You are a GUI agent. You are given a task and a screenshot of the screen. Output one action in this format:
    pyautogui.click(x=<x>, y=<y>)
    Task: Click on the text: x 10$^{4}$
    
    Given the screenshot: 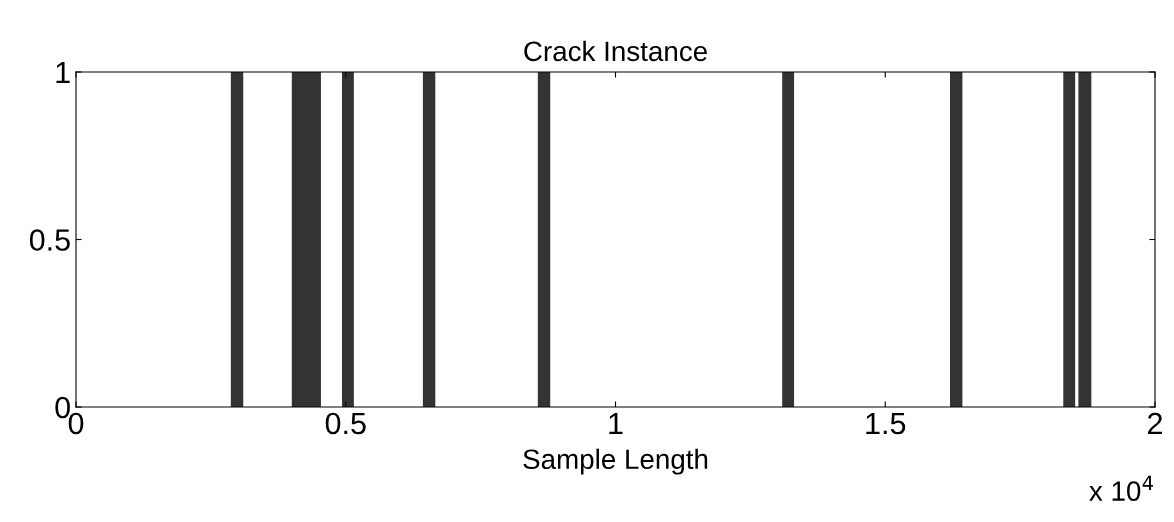 What is the action you would take?
    pyautogui.click(x=1121, y=488)
    